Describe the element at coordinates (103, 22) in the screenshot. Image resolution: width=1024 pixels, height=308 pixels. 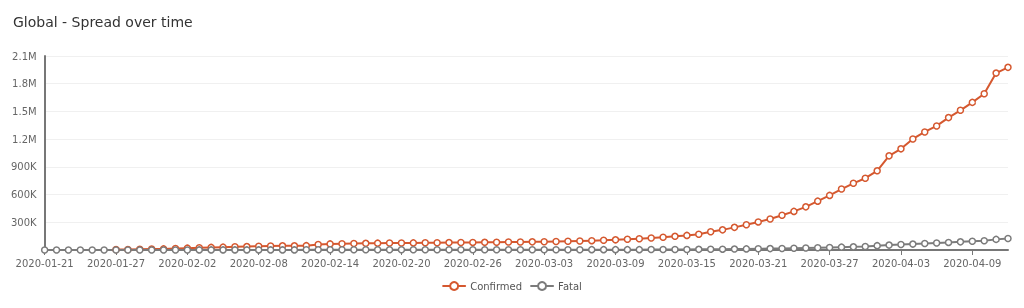
I see `chart-title: Global - Spread over time` at that location.